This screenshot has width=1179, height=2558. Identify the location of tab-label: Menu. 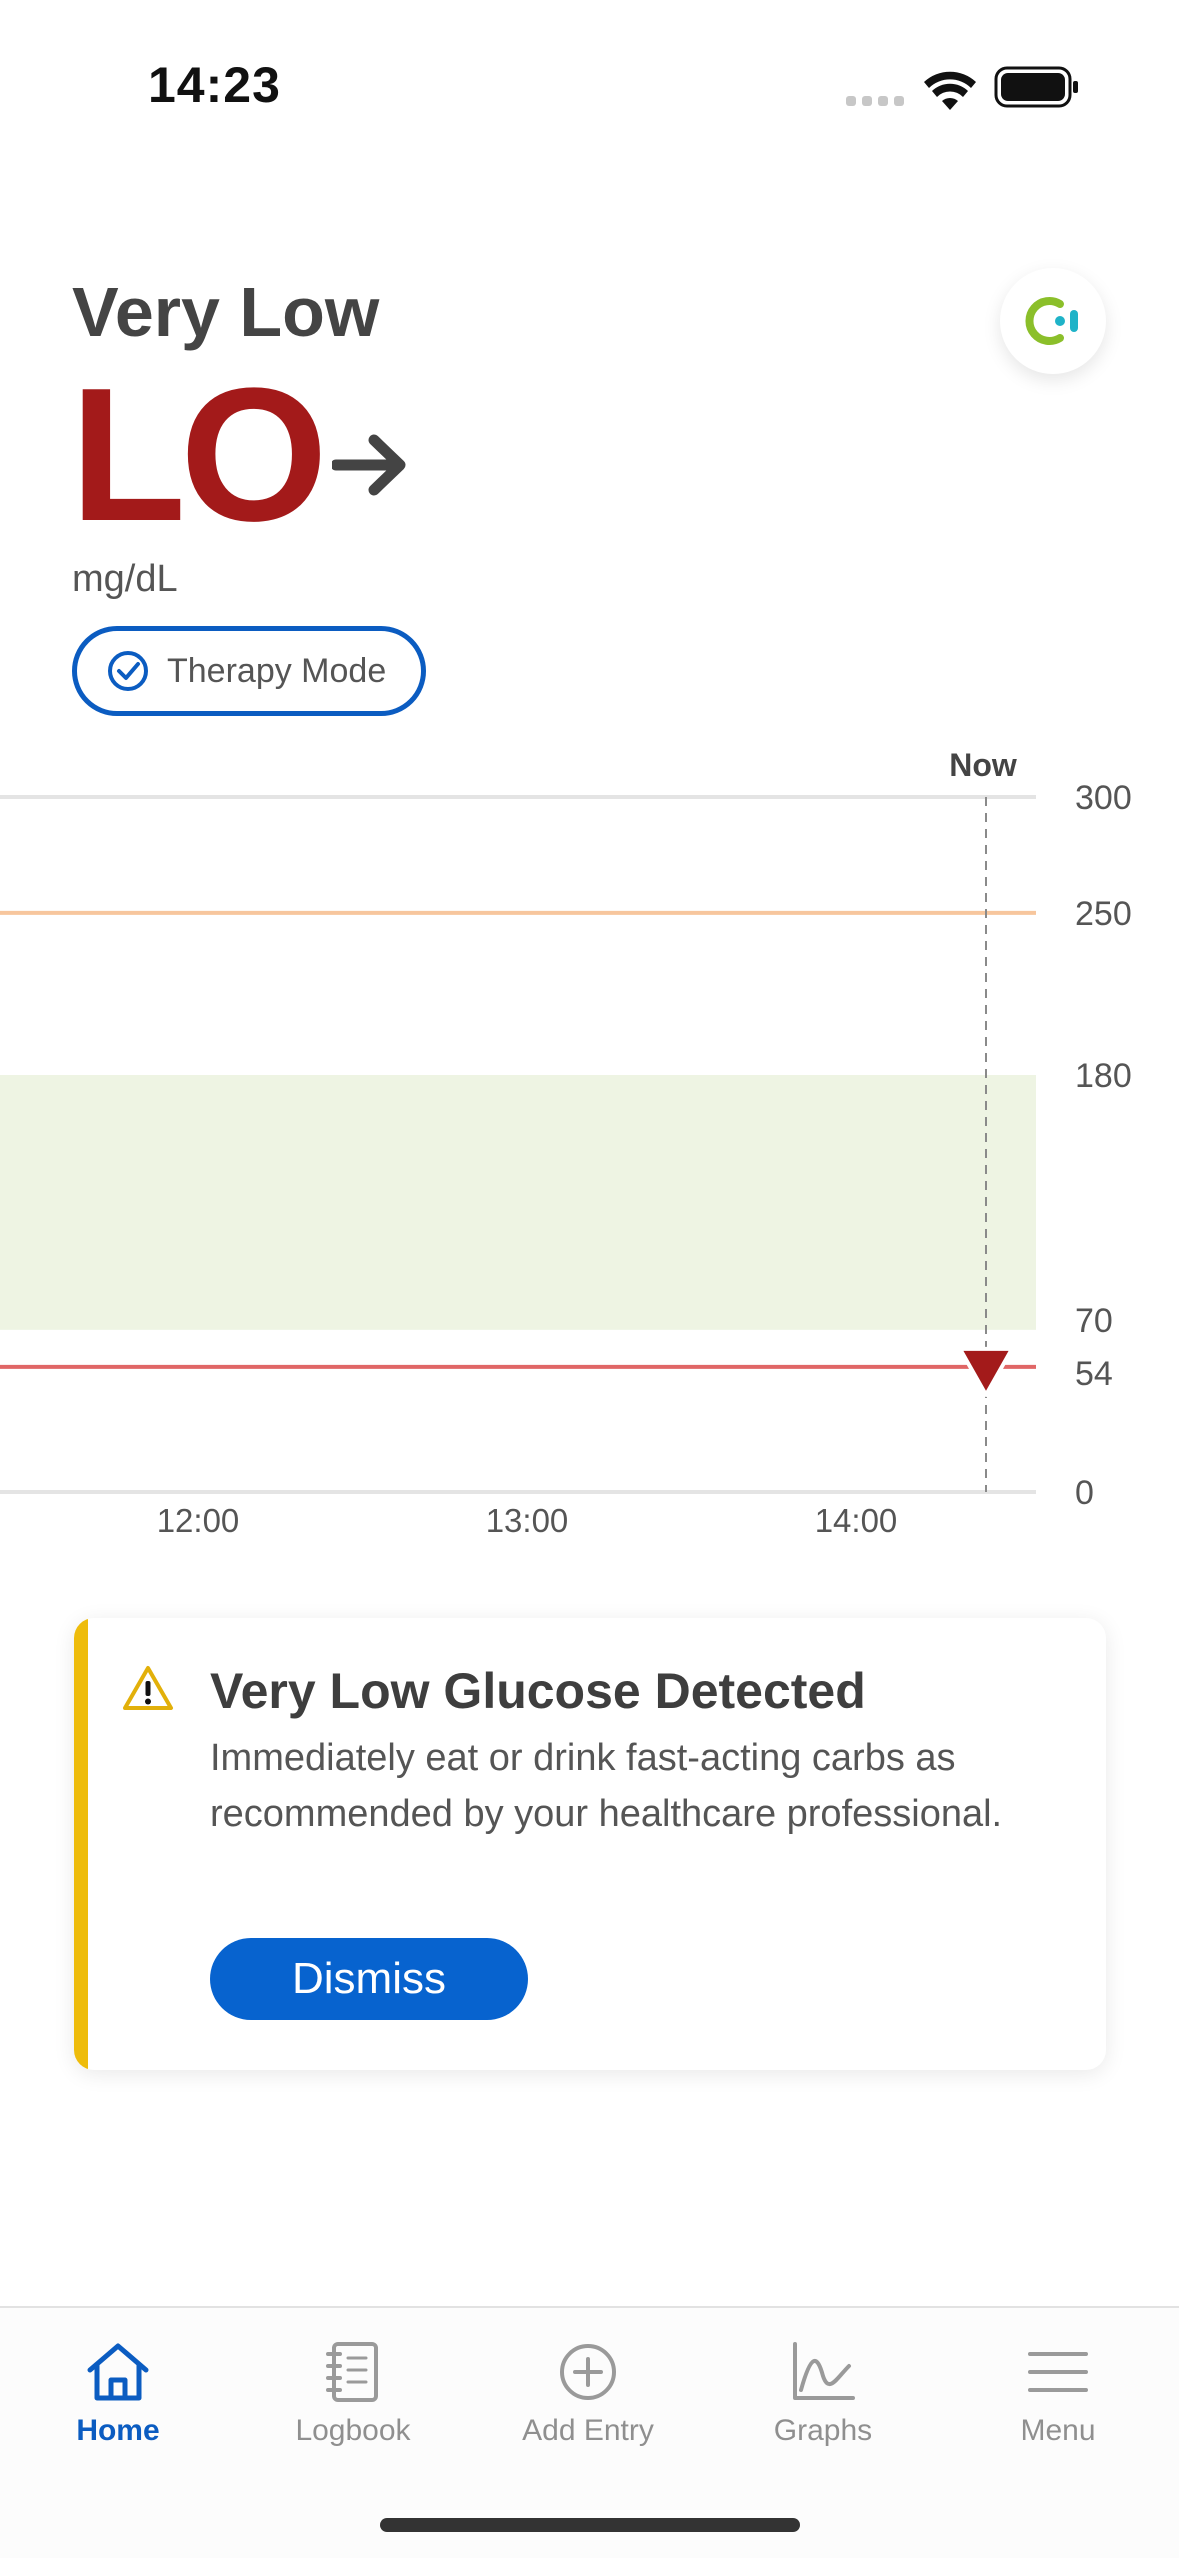
(1058, 2430).